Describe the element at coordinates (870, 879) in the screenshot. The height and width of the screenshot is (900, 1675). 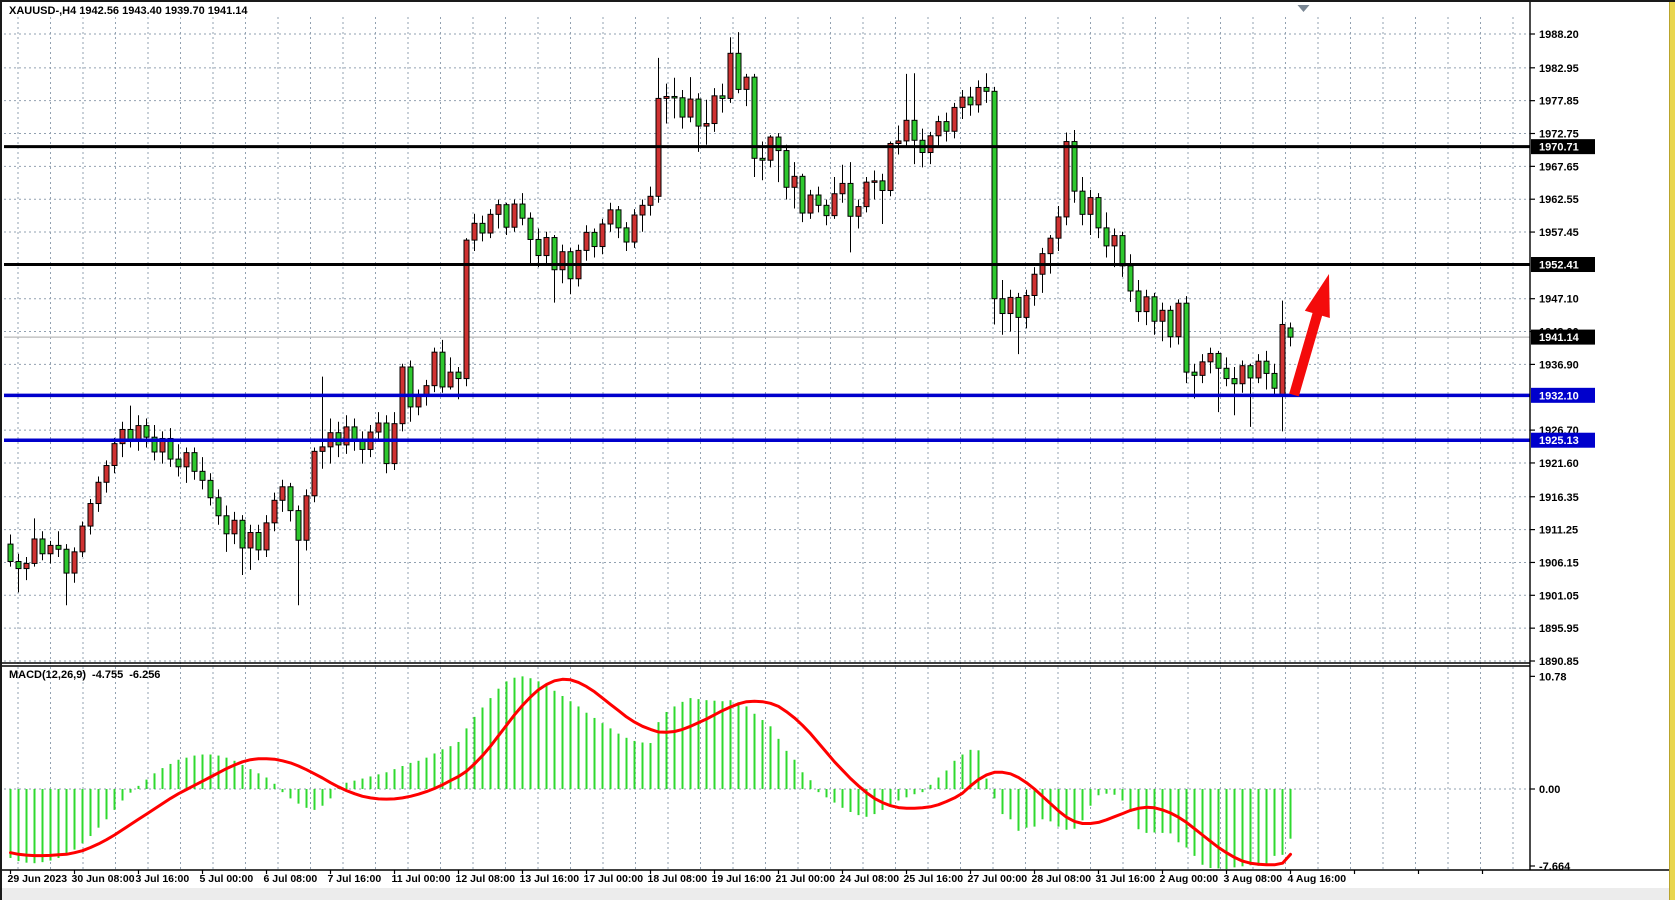
I see `time-tick-label: 24 Jul 08:00` at that location.